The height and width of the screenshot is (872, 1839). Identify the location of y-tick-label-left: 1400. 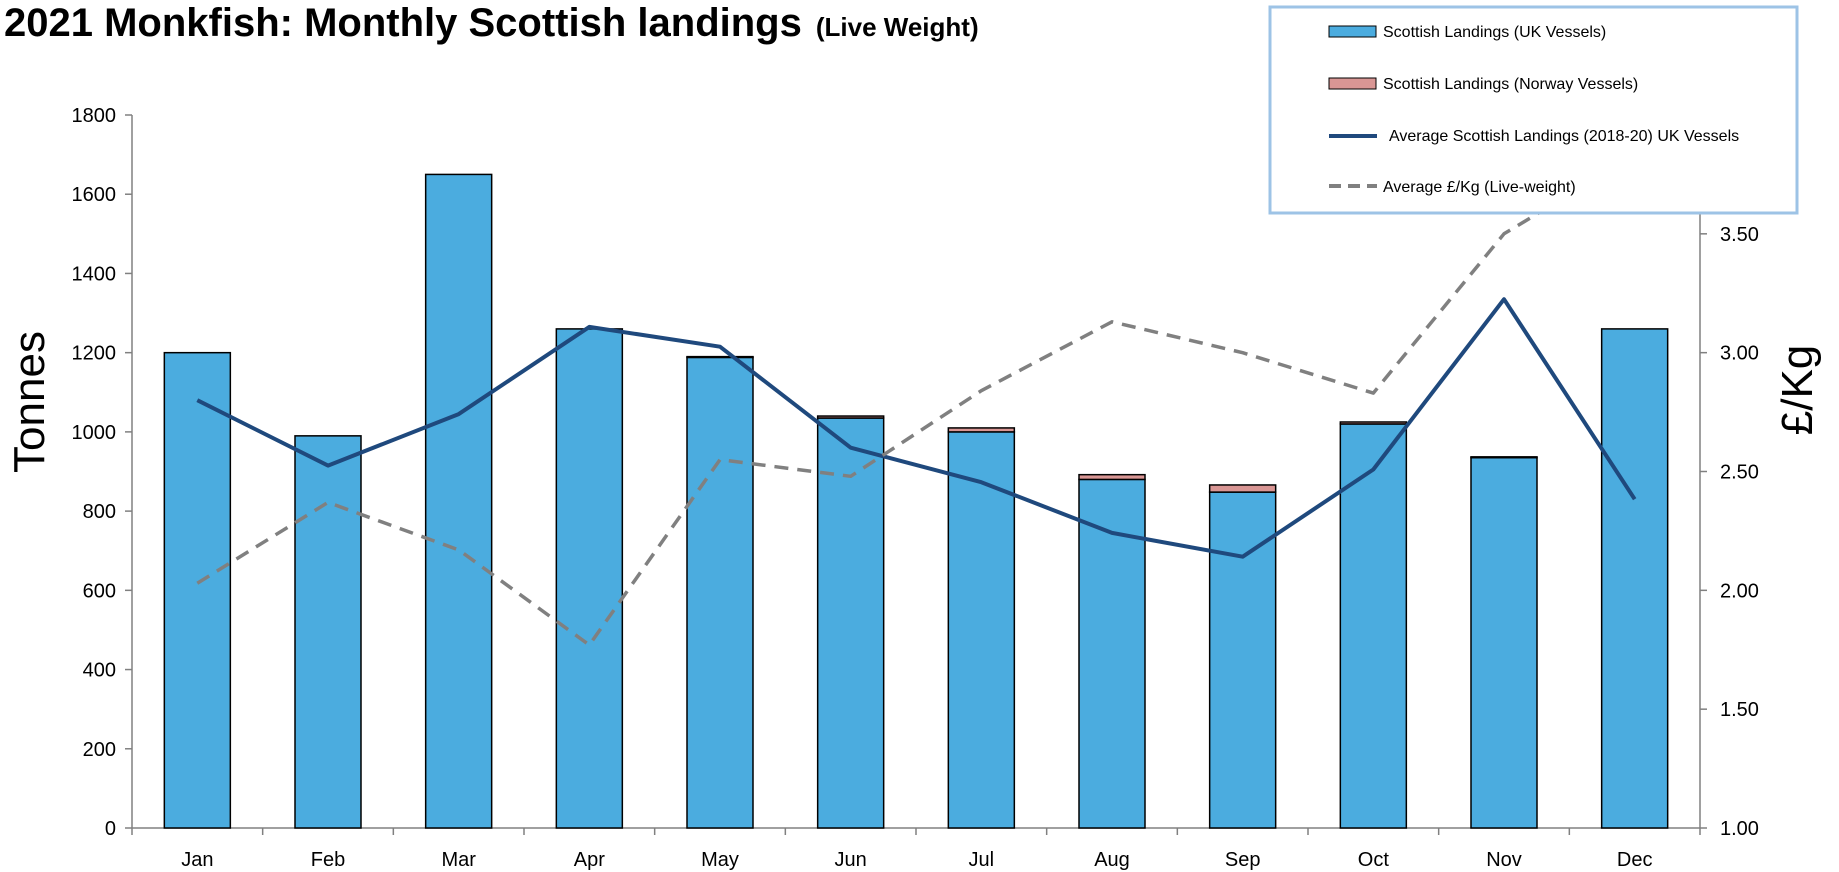
(94, 274).